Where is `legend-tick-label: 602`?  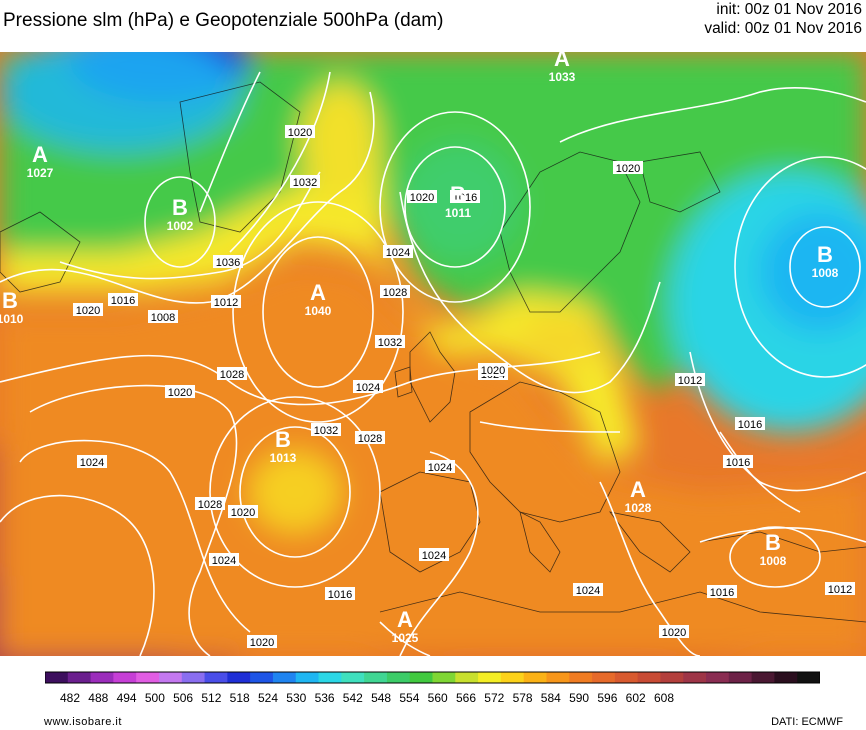 legend-tick-label: 602 is located at coordinates (636, 698).